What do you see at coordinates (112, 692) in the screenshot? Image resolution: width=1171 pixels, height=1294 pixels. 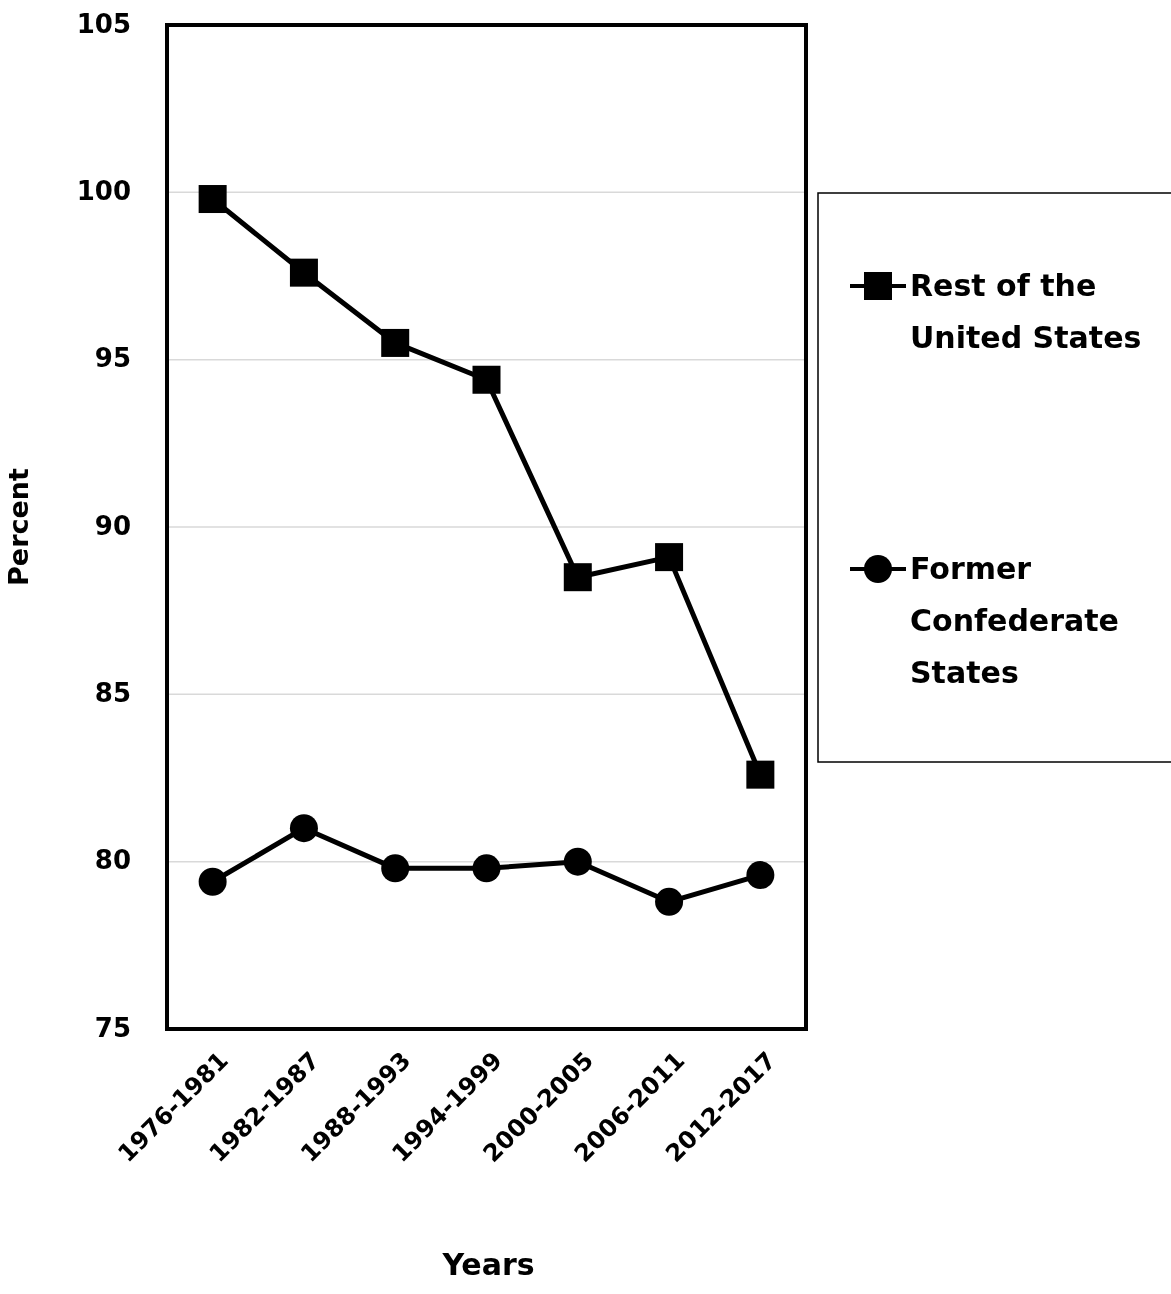 I see `y-tick-label: 85` at bounding box center [112, 692].